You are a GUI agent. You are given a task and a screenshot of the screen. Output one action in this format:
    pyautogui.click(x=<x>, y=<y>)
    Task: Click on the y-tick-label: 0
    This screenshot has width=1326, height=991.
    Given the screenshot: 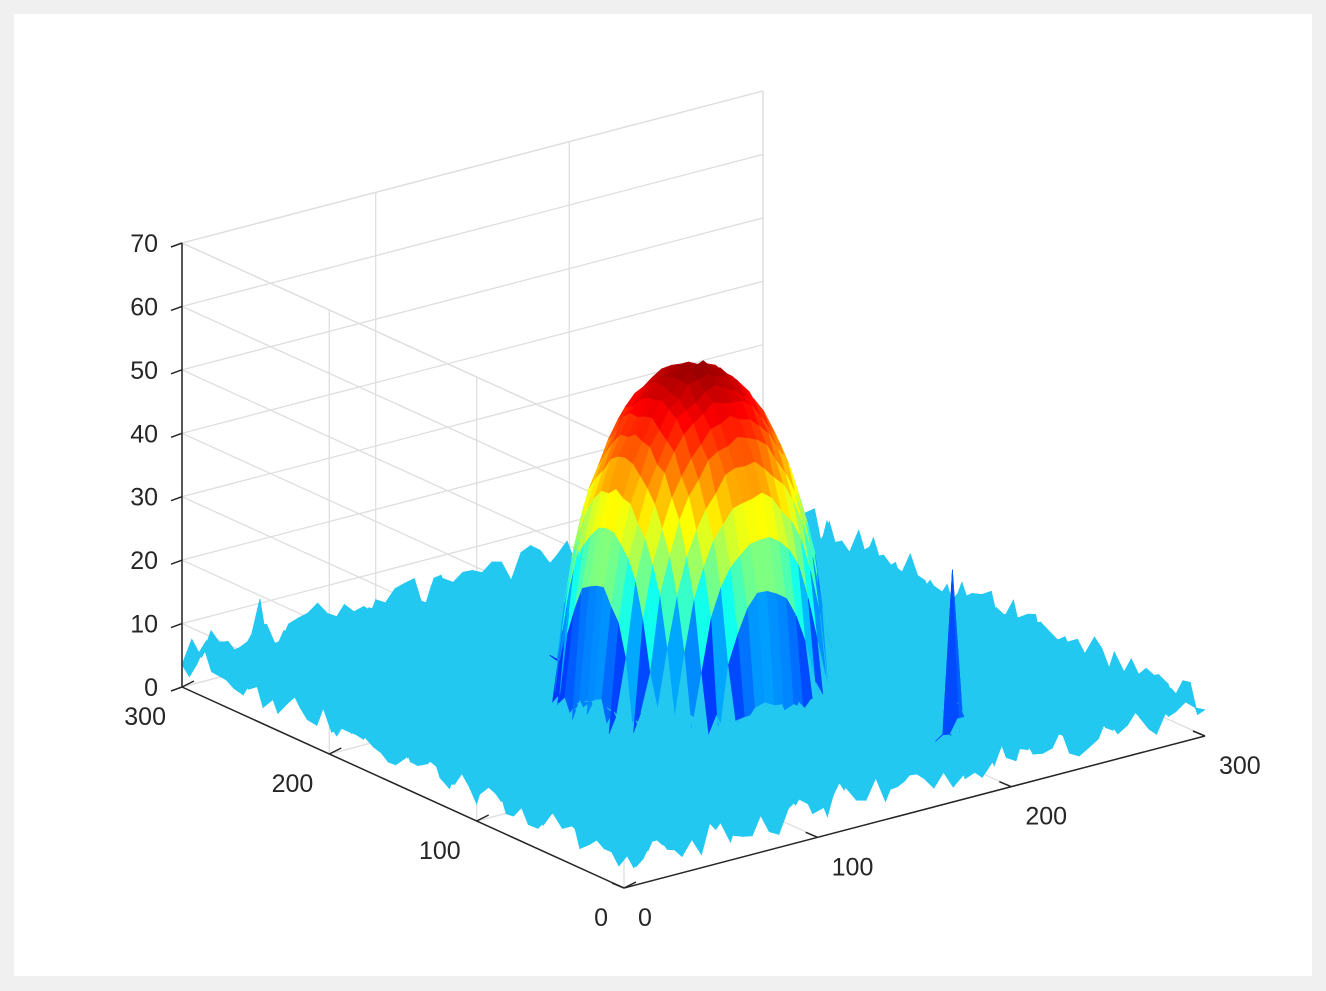 What is the action you would take?
    pyautogui.click(x=601, y=918)
    